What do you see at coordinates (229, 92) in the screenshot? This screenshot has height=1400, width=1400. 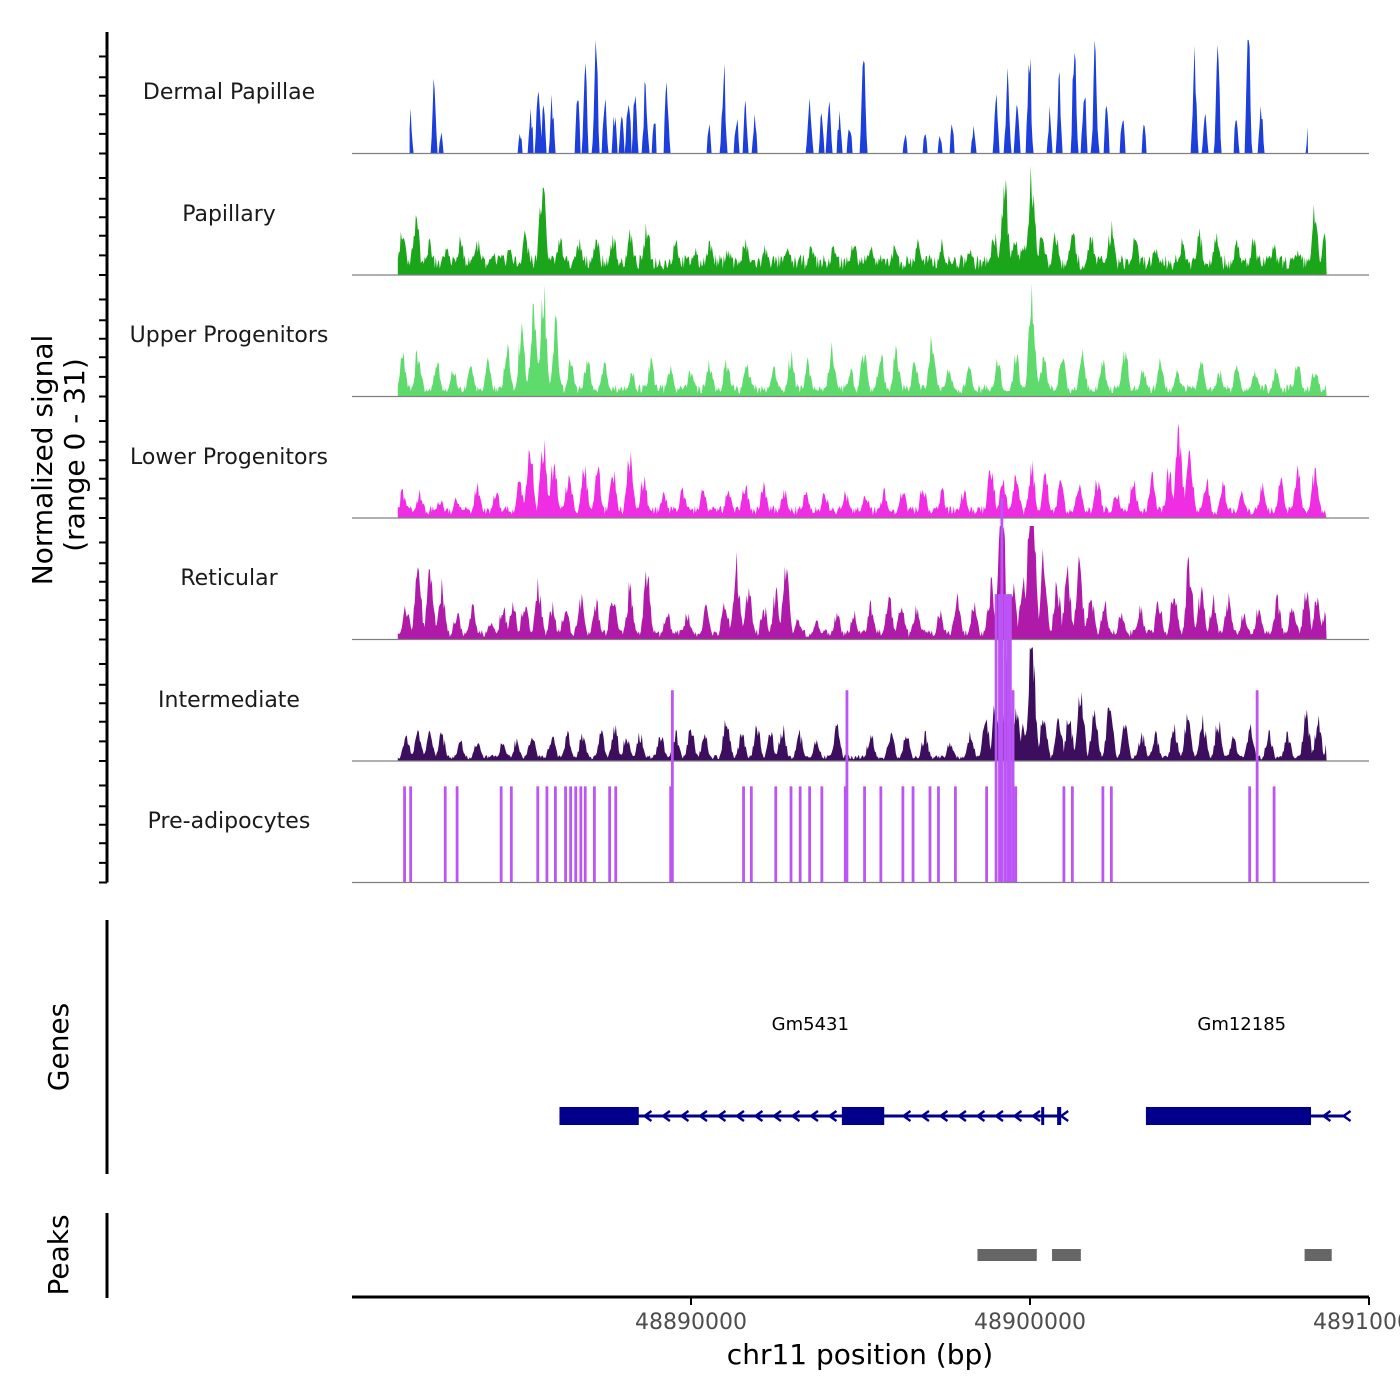 I see `track-label: Dermal Papillae` at bounding box center [229, 92].